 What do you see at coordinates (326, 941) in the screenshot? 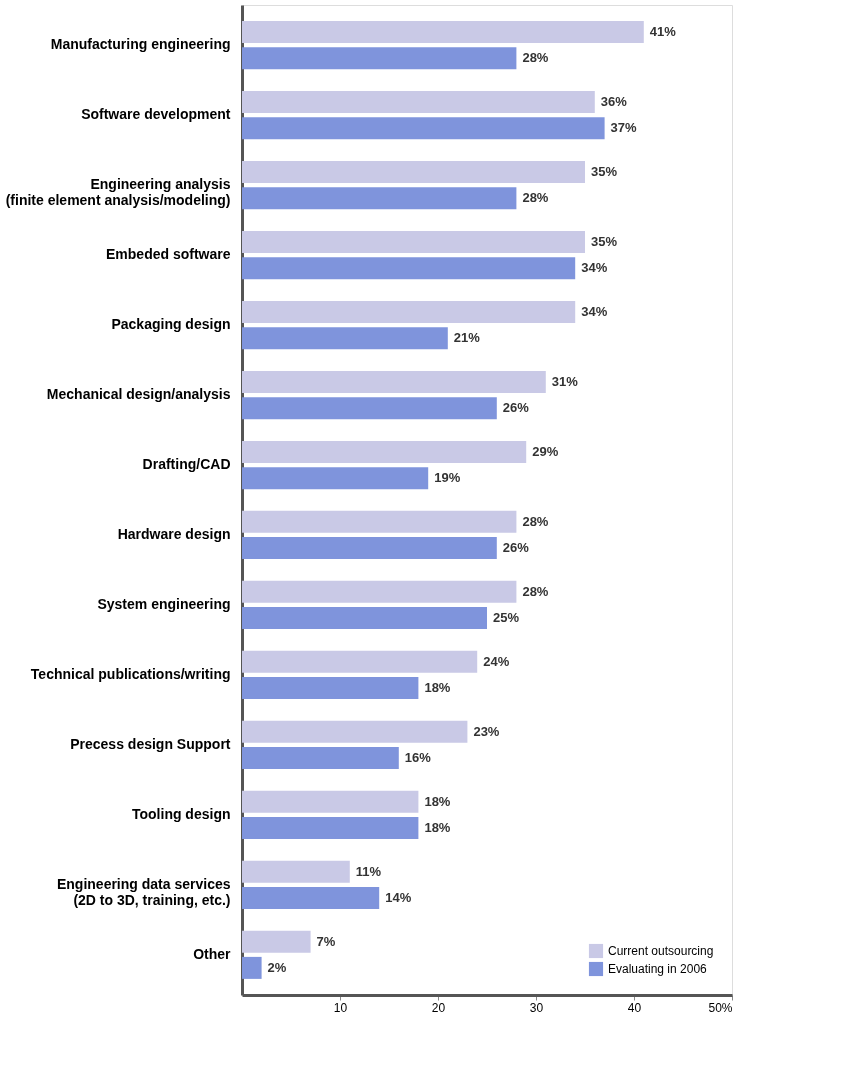
I see `data-label: 7%` at bounding box center [326, 941].